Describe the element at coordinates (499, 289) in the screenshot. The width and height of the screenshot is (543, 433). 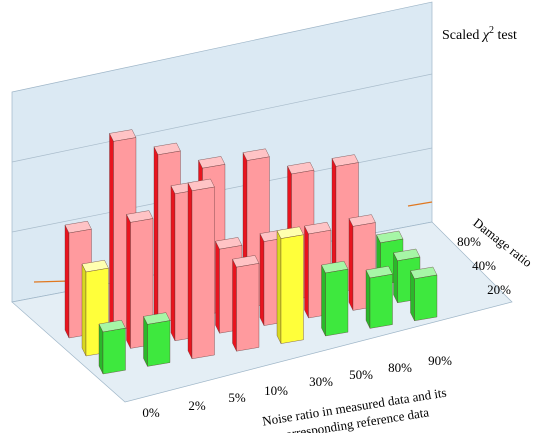
I see `z-tick-label: 20%` at that location.